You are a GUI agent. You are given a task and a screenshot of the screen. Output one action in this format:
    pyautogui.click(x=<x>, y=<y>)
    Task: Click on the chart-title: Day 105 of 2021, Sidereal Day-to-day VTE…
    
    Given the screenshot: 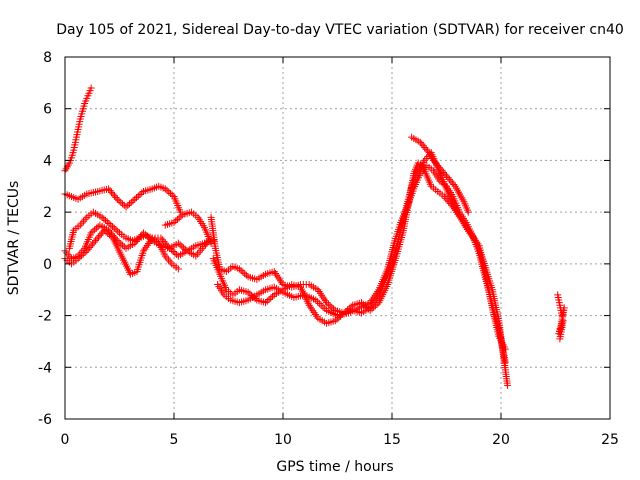 What is the action you would take?
    pyautogui.click(x=340, y=30)
    